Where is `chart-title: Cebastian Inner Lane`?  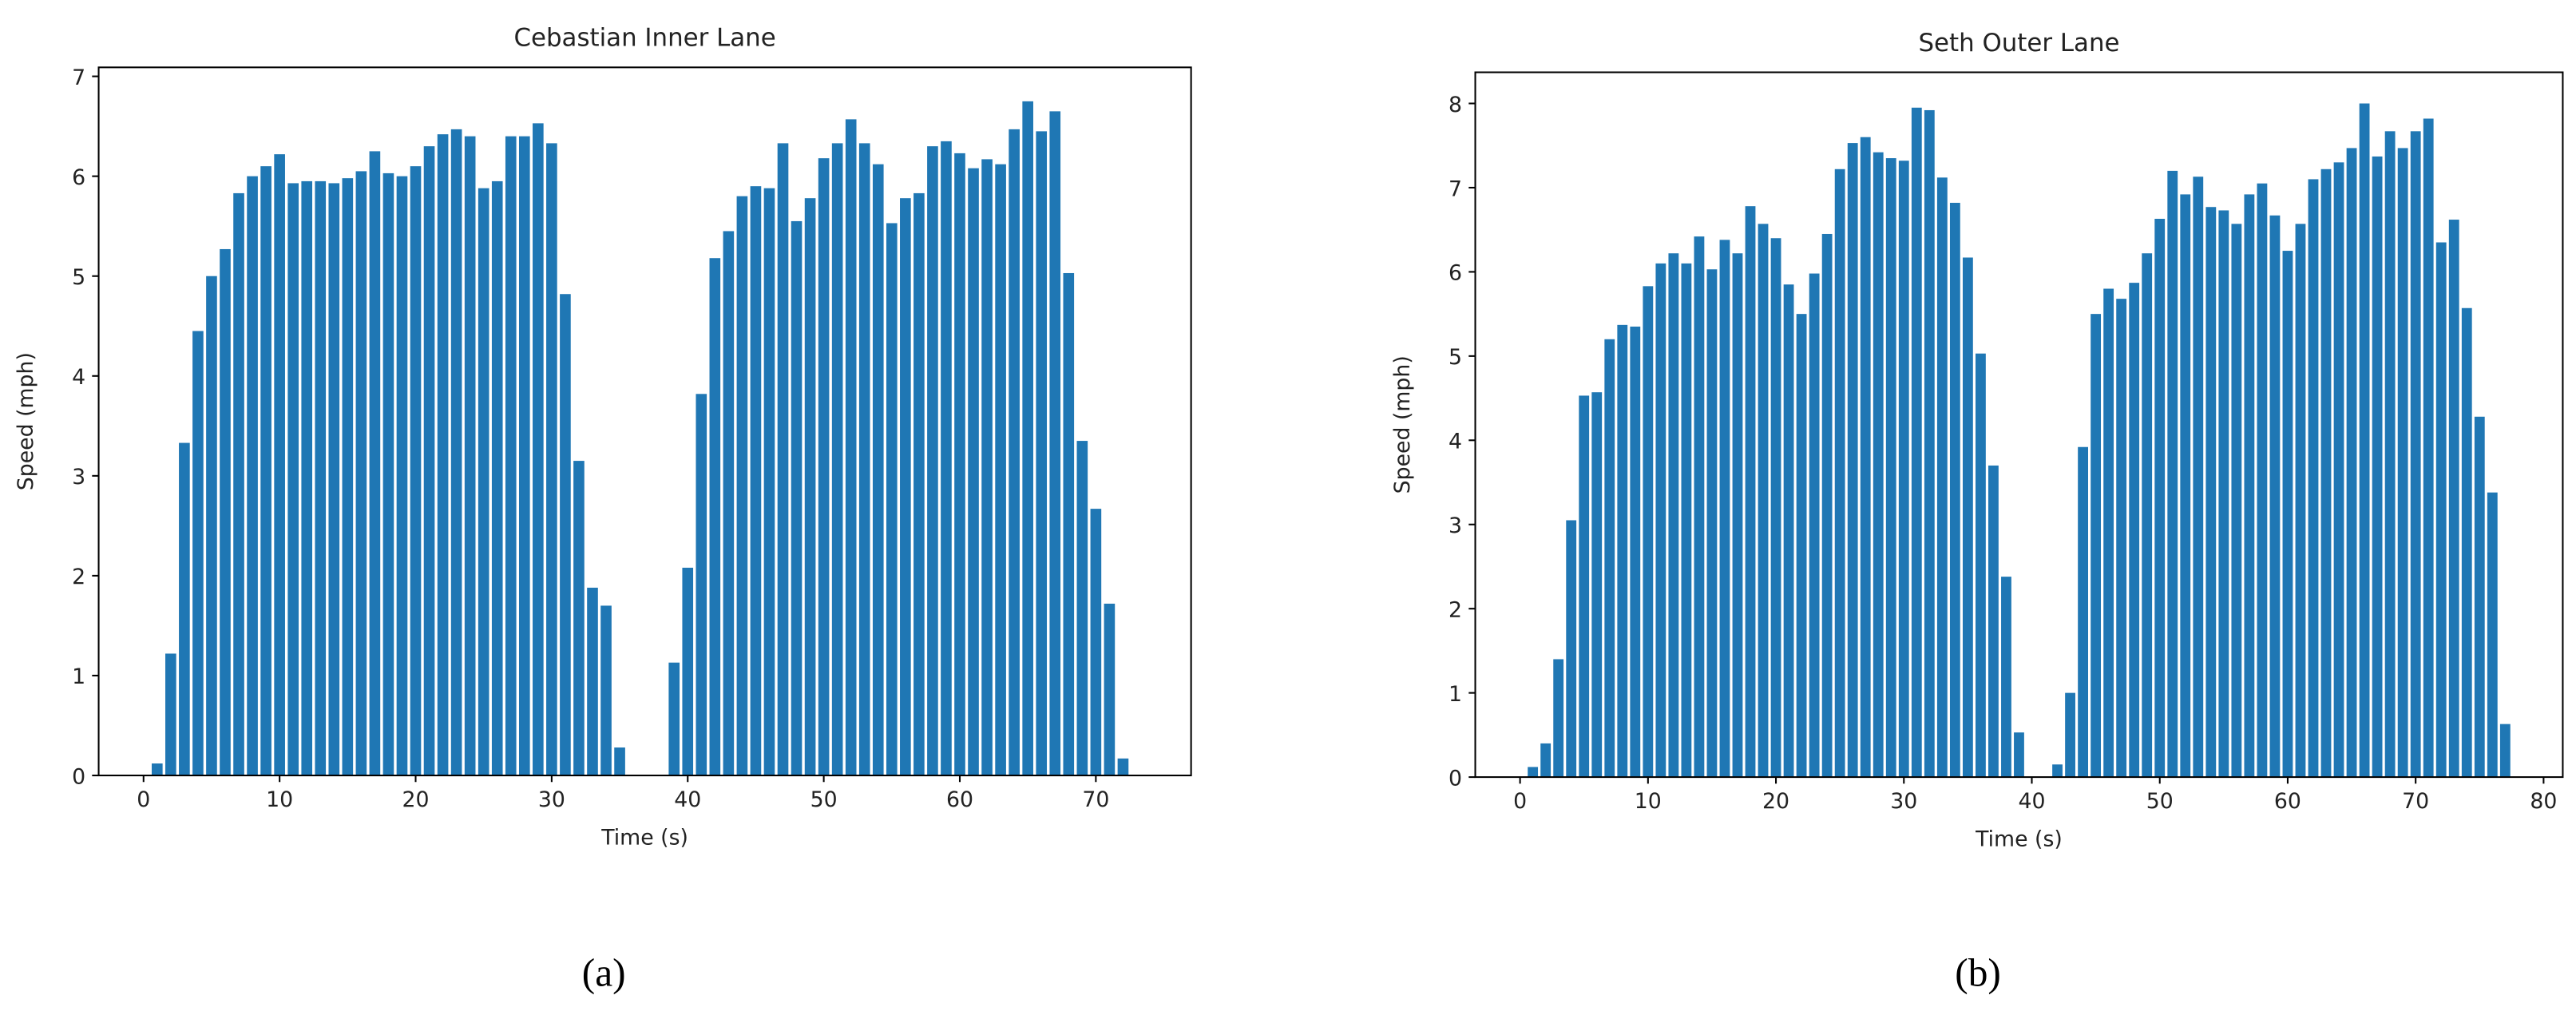
chart-title: Cebastian Inner Lane is located at coordinates (644, 38).